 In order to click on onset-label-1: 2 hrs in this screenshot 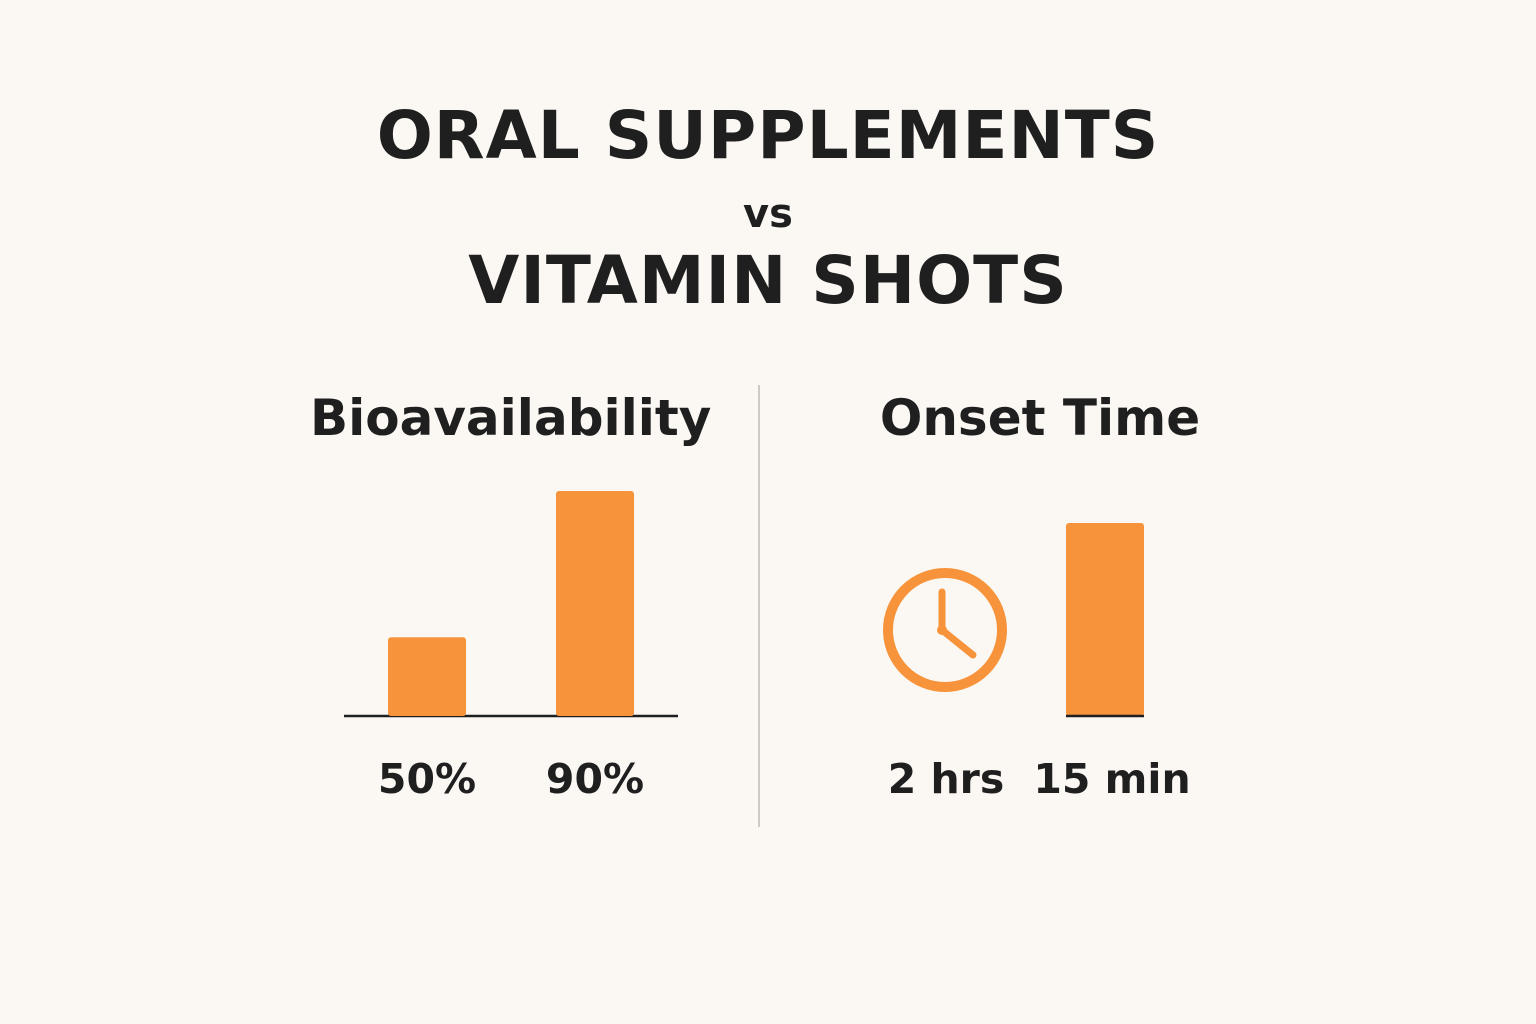, I will do `click(946, 779)`.